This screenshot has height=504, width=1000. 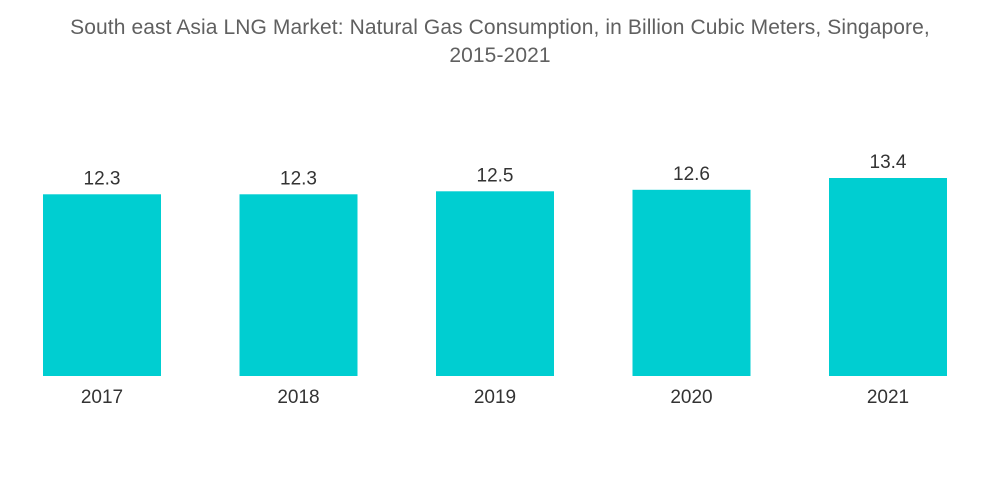 I want to click on value-labels-layer: 12.3 12.3 12.5 12.6 13.4, so click(x=495, y=170).